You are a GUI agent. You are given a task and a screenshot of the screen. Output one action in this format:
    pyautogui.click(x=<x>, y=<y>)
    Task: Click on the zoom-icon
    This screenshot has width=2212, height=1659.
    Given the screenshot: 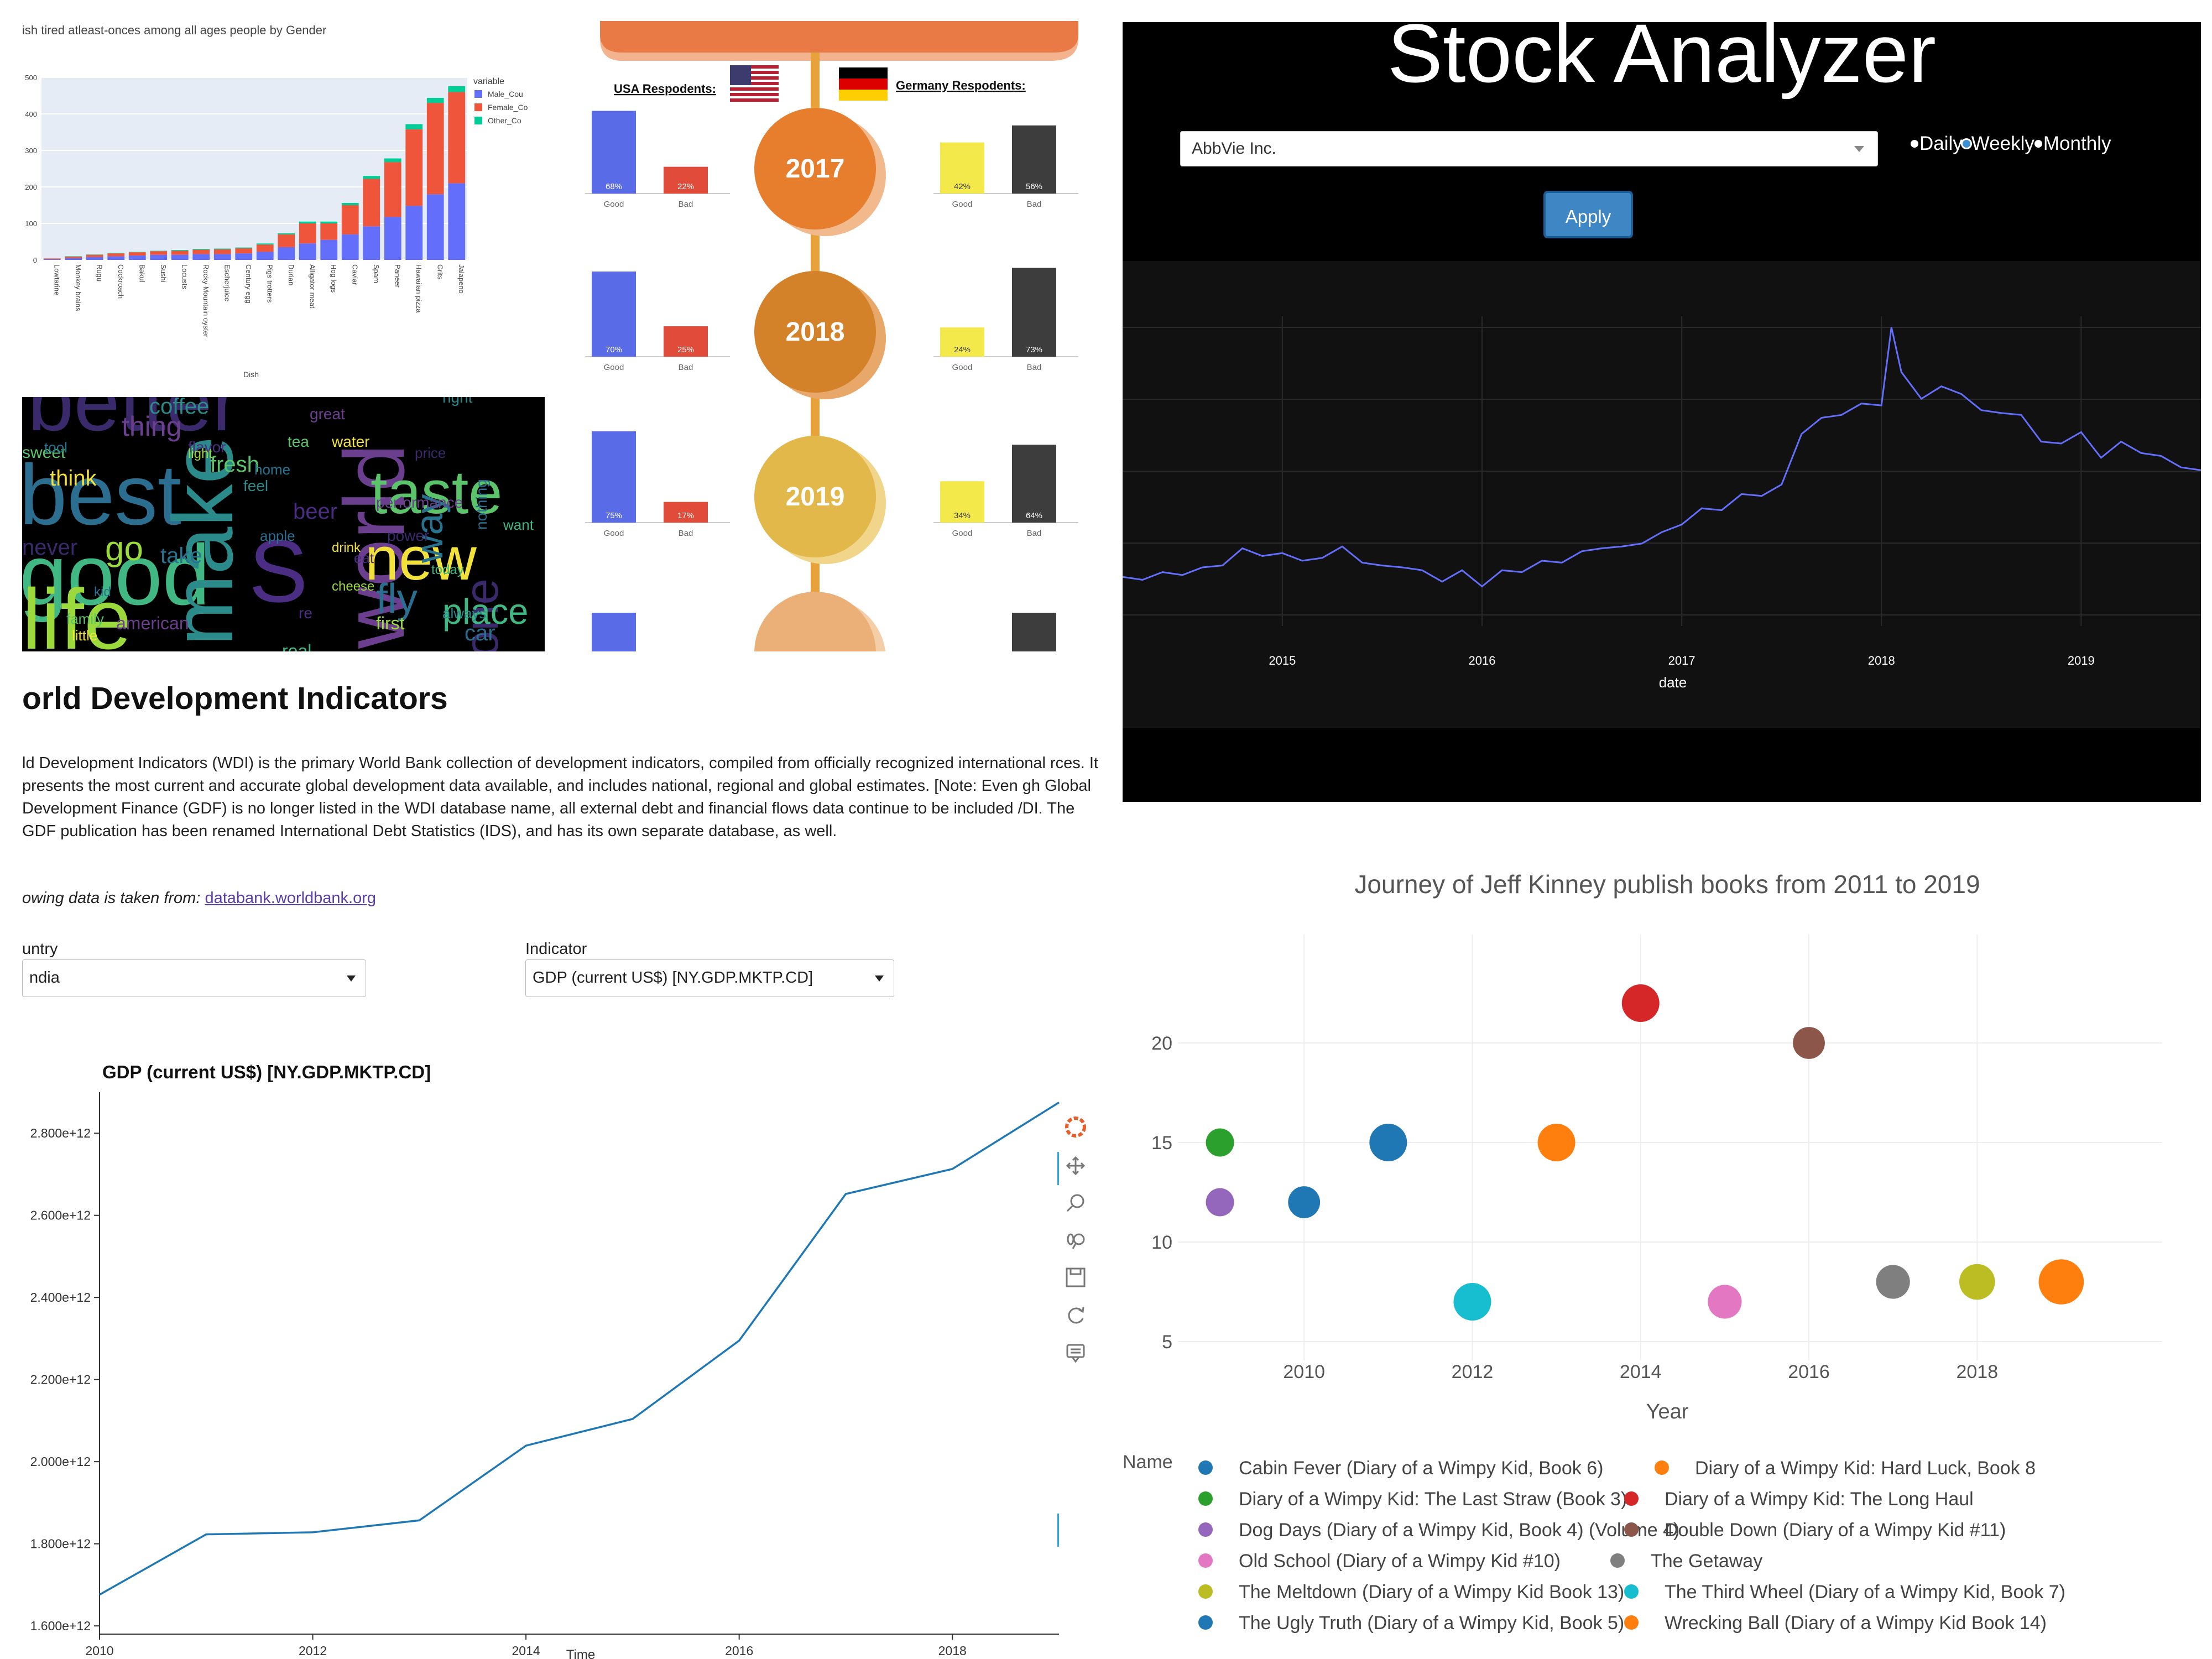 What is the action you would take?
    pyautogui.click(x=1075, y=1203)
    